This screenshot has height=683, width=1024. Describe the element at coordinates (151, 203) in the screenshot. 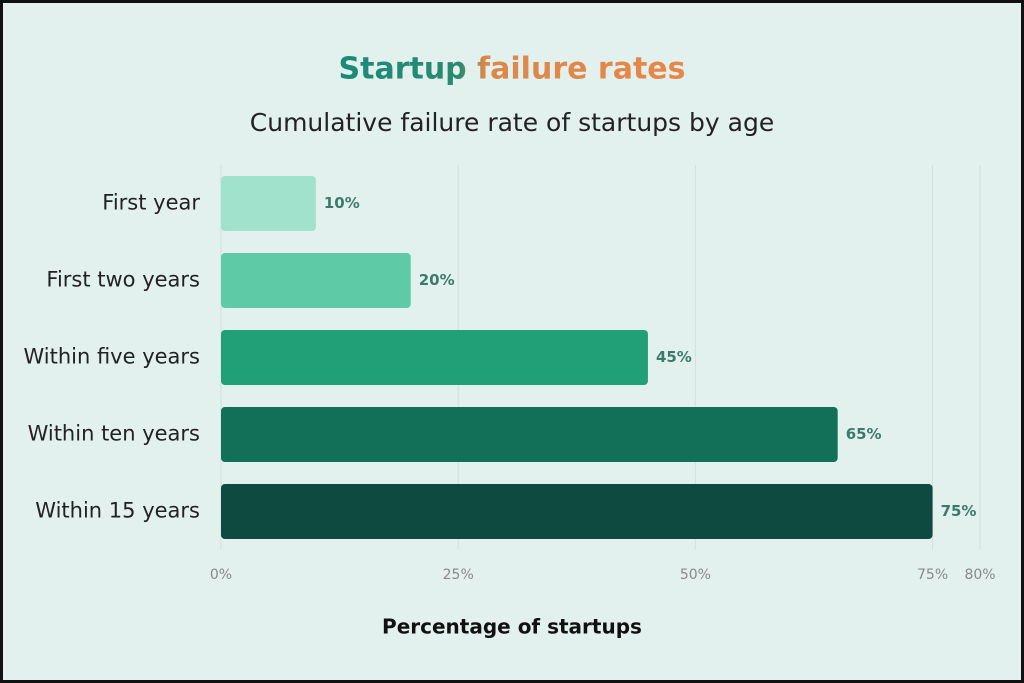

I see `y-tick-label: First year` at that location.